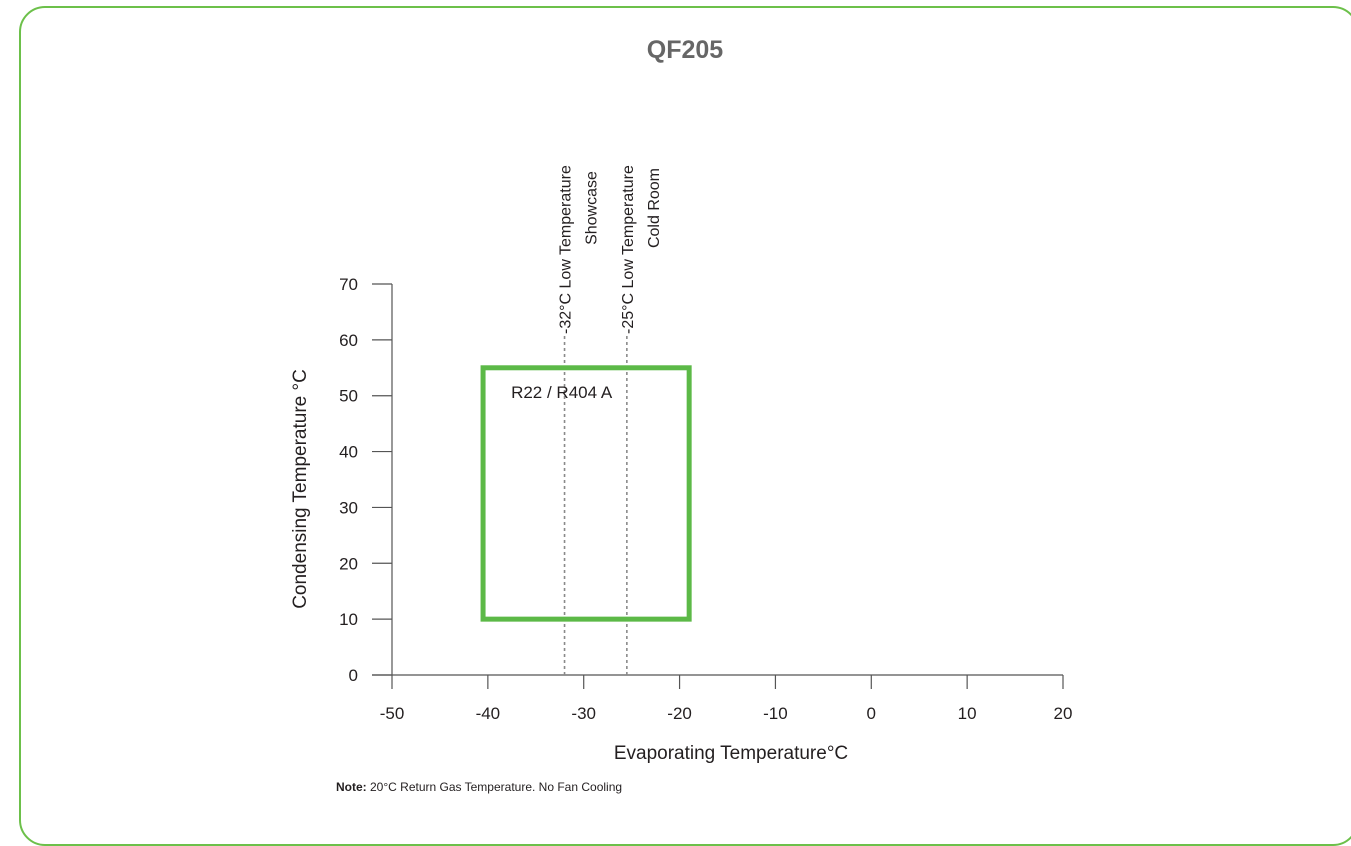 This screenshot has height=846, width=1351. I want to click on x-tick-label: -20, so click(679, 713).